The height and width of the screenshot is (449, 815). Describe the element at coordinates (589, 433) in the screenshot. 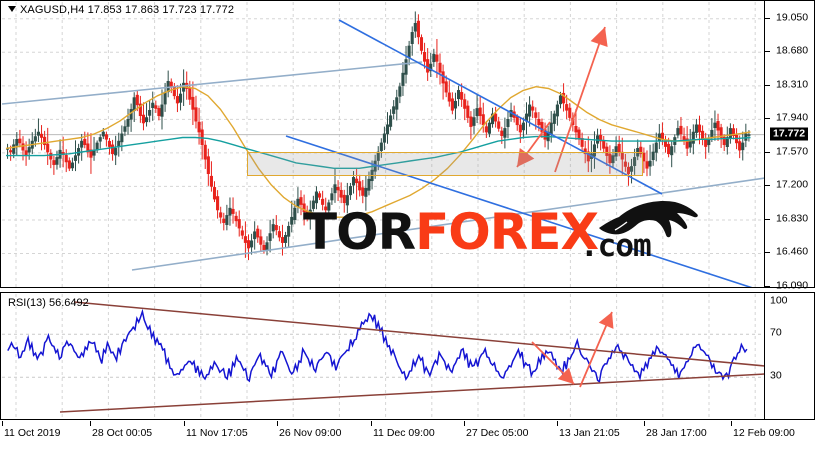

I see `date-tick-label: 13 Jan 21:05` at that location.